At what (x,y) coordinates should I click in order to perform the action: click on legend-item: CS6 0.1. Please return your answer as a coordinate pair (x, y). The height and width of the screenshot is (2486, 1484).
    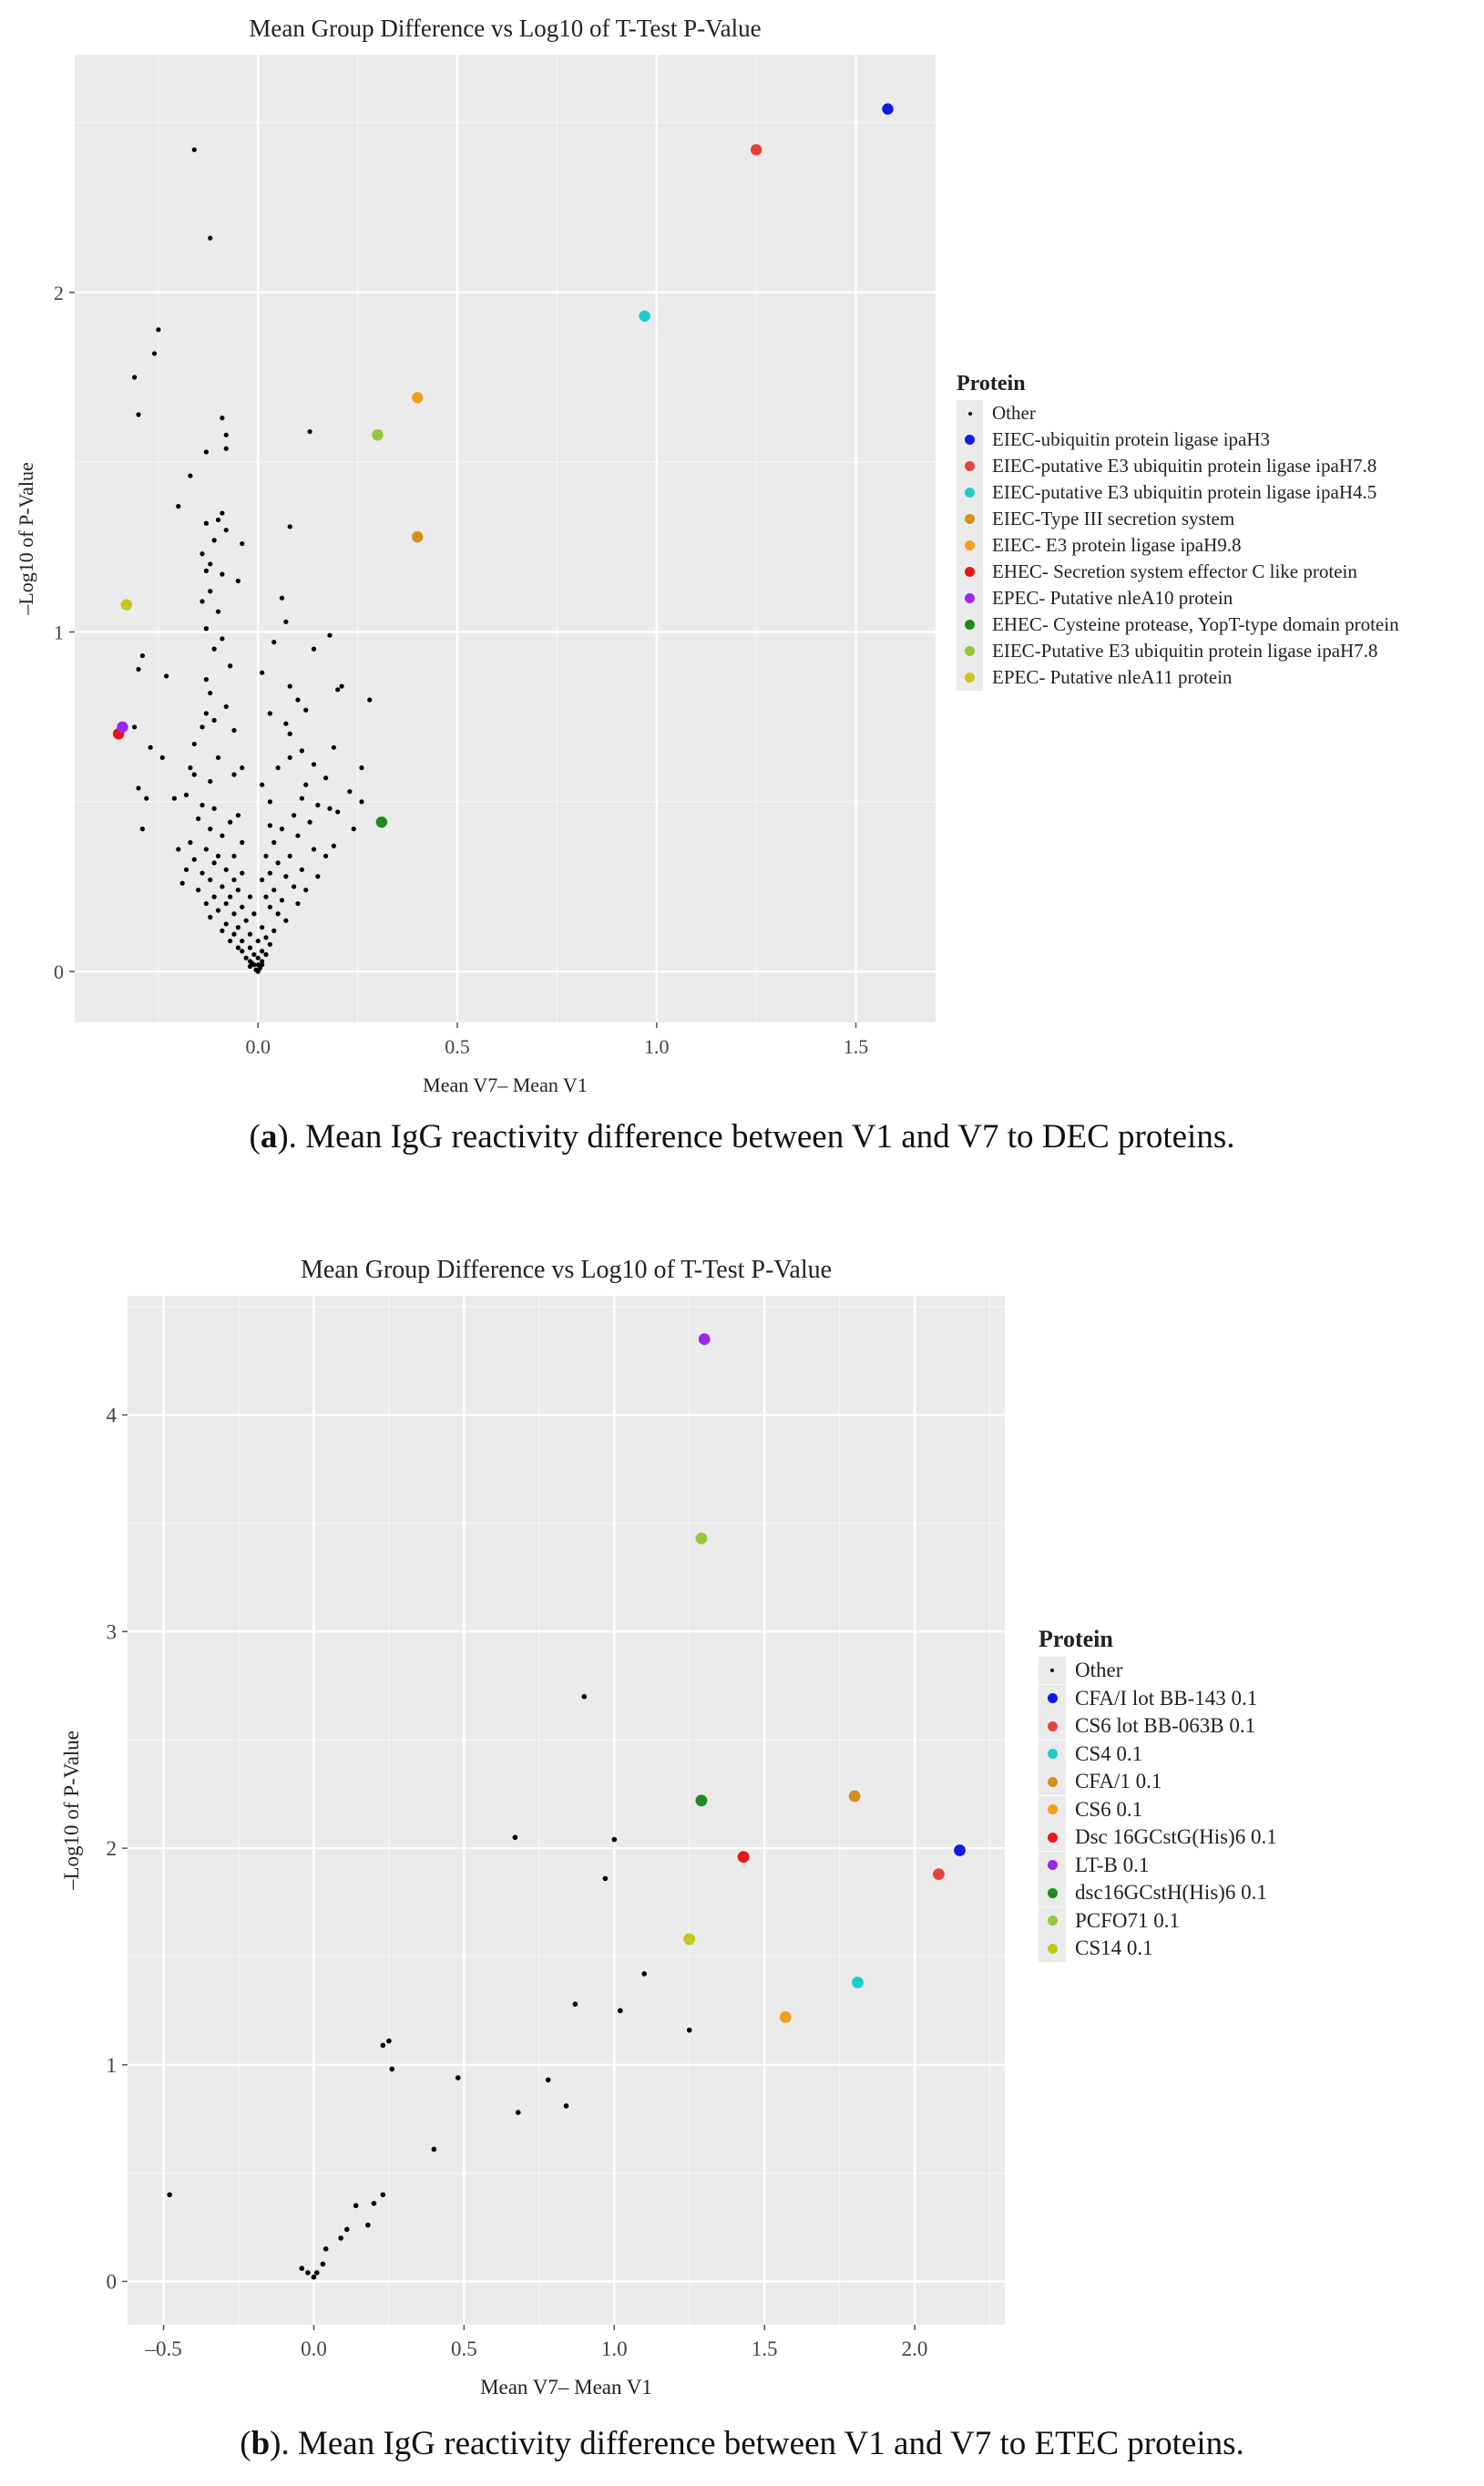
    Looking at the image, I should click on (1158, 1809).